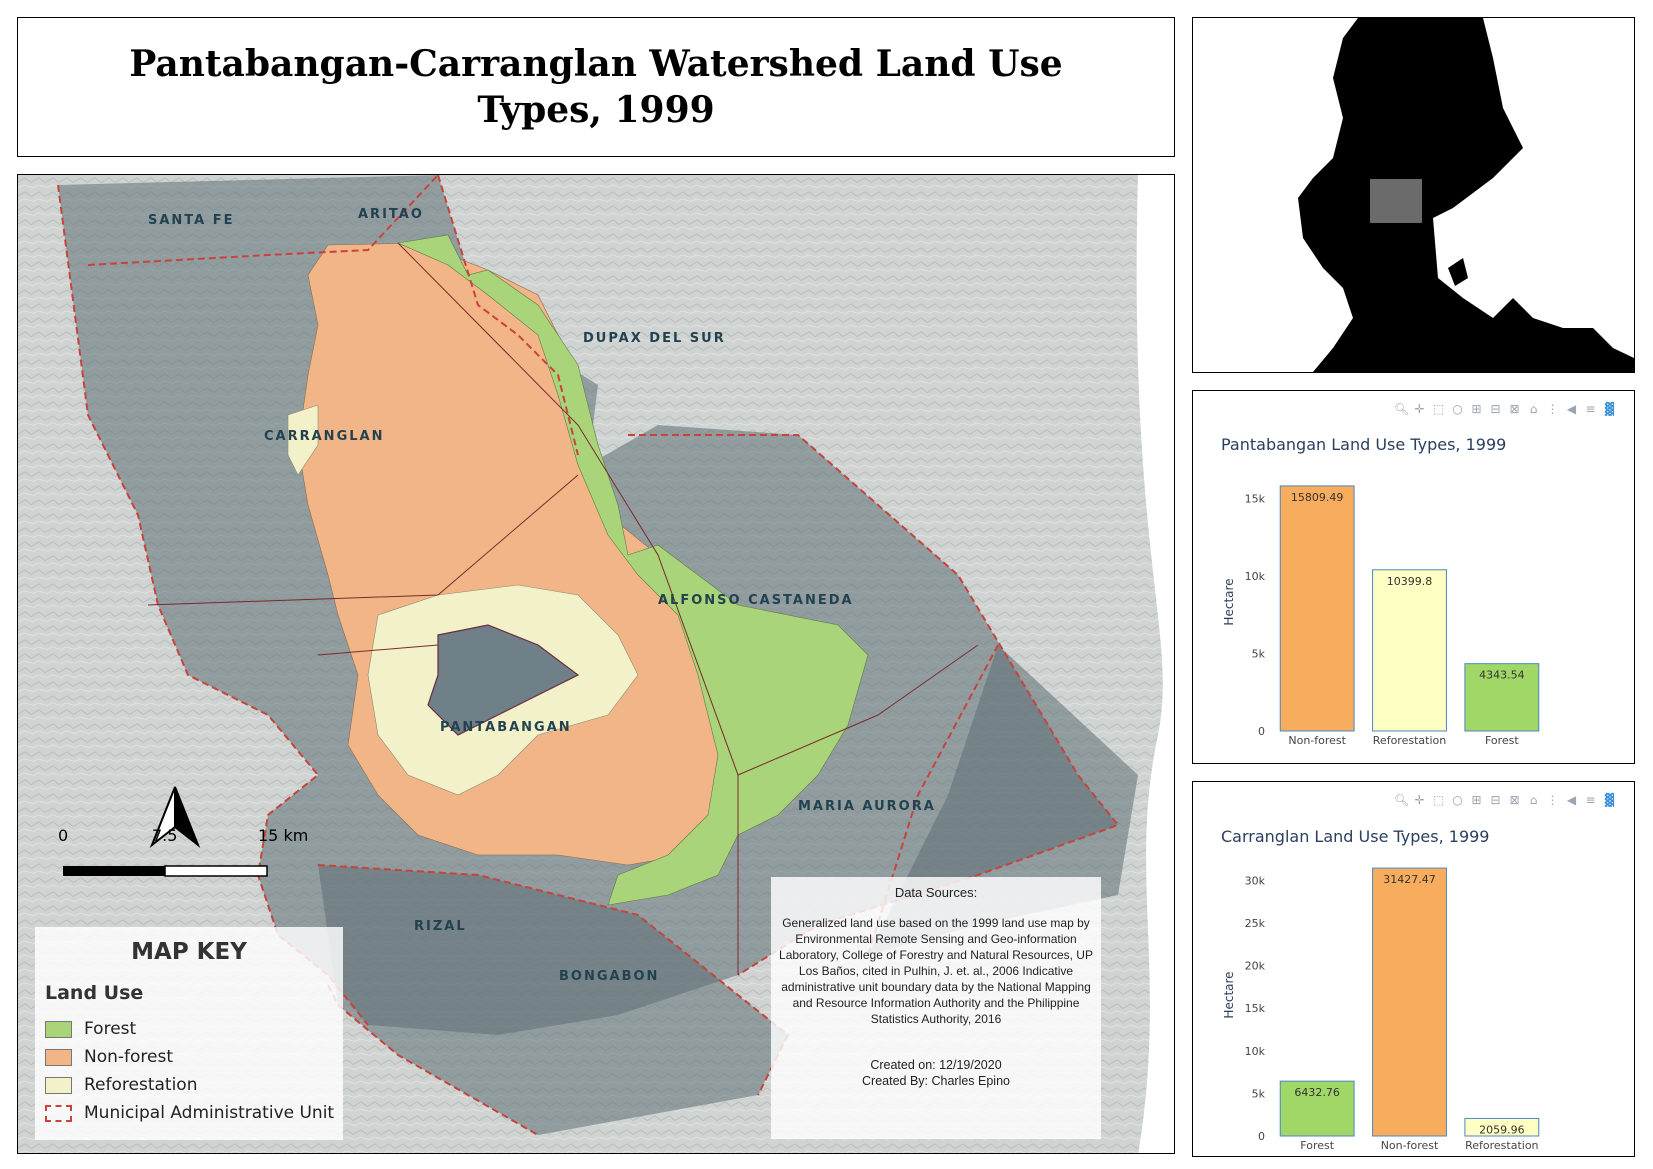 This screenshot has width=1653, height=1169. I want to click on y-tick-label: 30k, so click(1255, 880).